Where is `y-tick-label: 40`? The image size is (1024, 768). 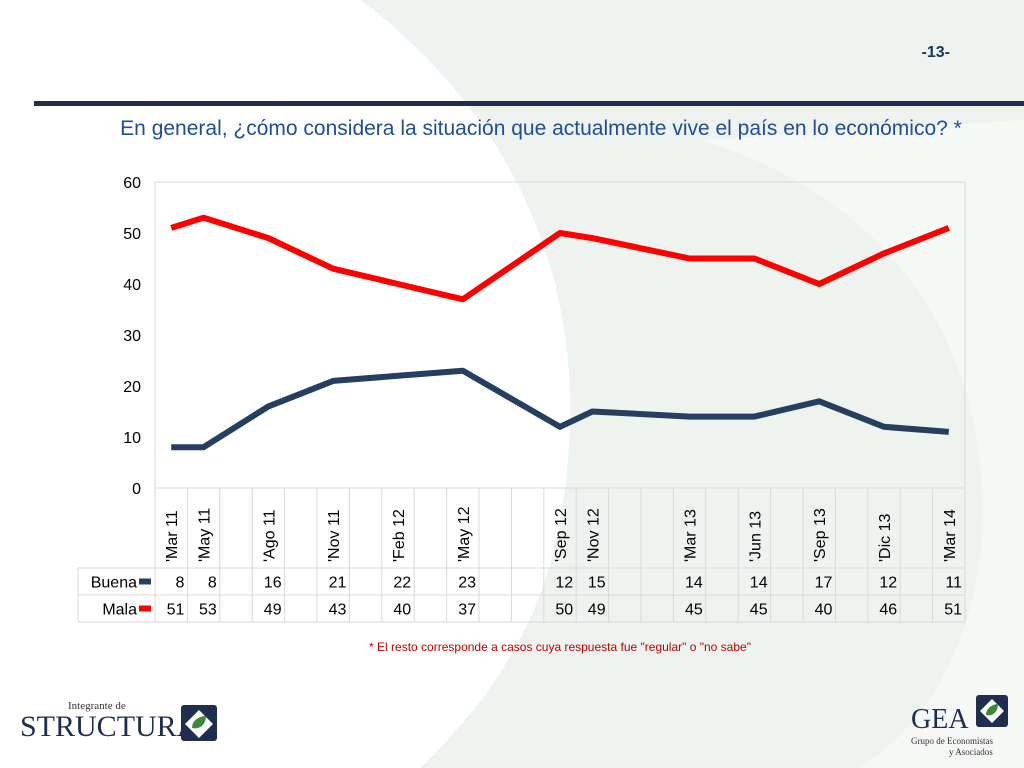 y-tick-label: 40 is located at coordinates (132, 285).